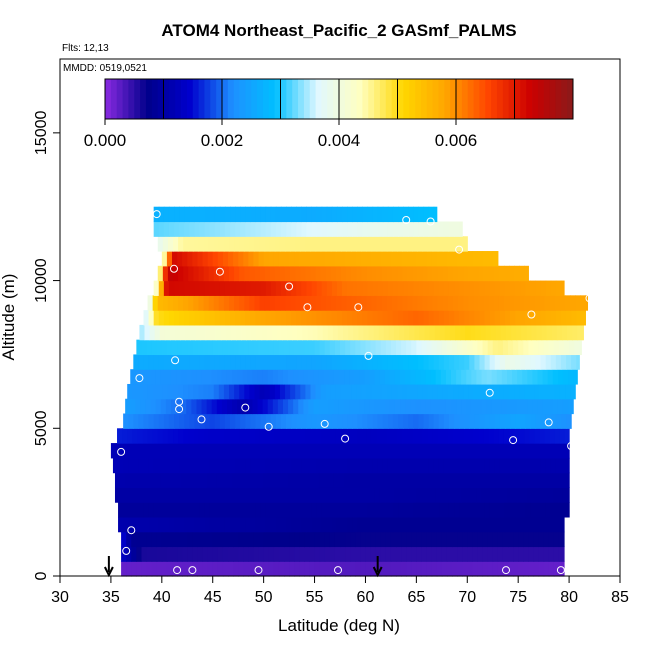 The height and width of the screenshot is (650, 650). I want to click on x-tick-label: 65, so click(416, 597).